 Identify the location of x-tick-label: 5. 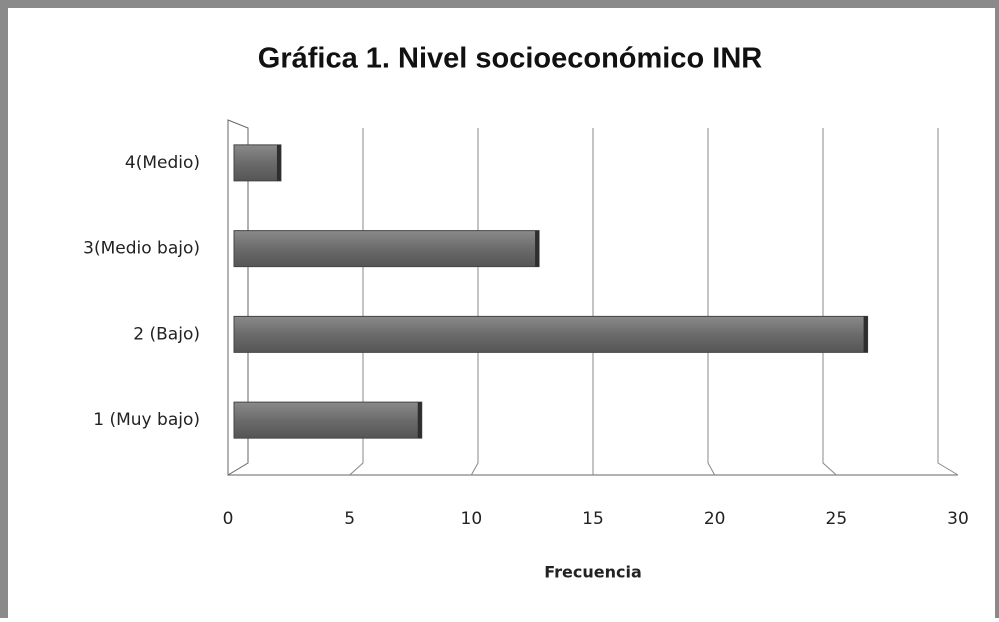
(349, 519).